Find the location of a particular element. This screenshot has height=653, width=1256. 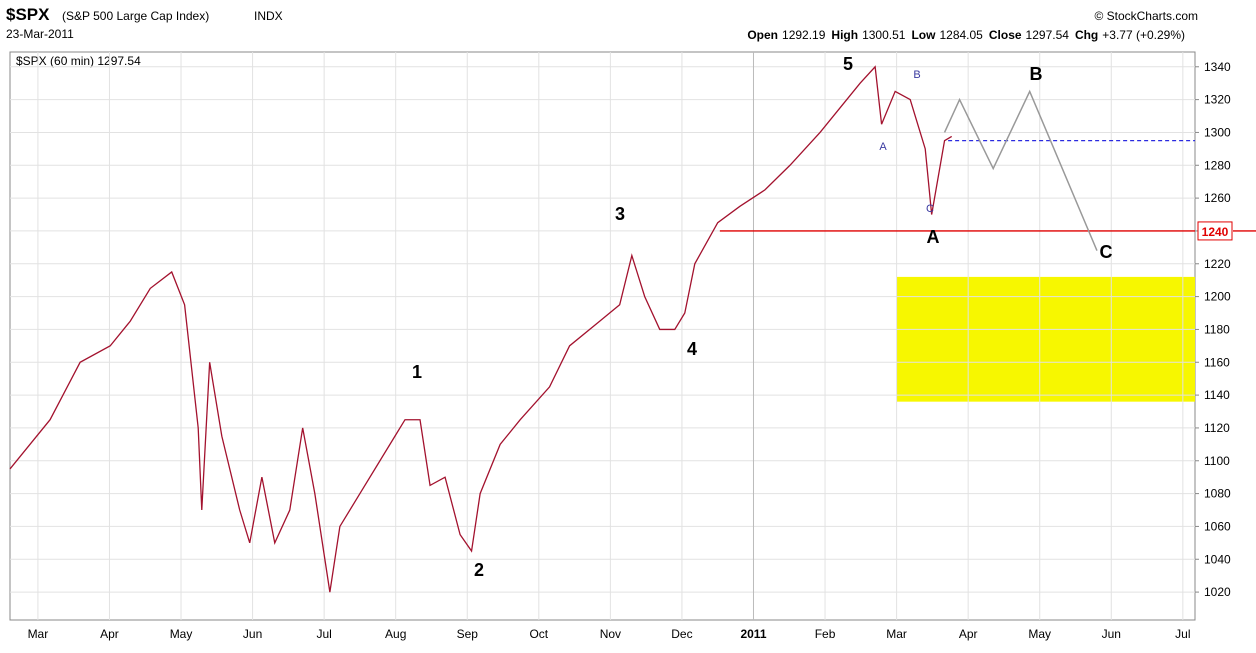

y-tick-label: 1280 is located at coordinates (1217, 165).